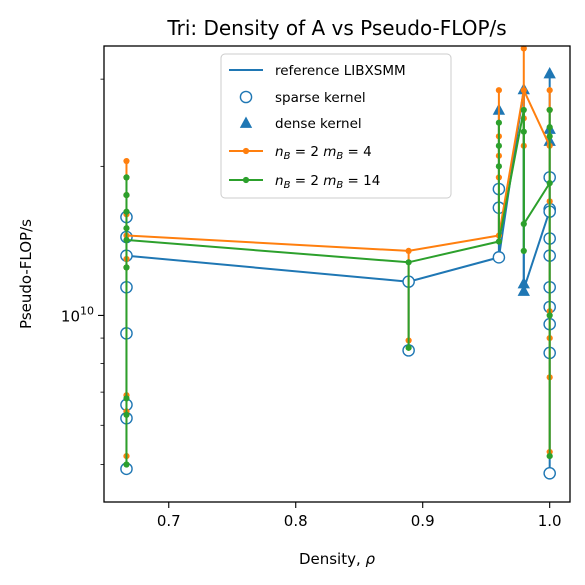  Describe the element at coordinates (318, 124) in the screenshot. I see `legend-dense-label: dense kernel` at that location.